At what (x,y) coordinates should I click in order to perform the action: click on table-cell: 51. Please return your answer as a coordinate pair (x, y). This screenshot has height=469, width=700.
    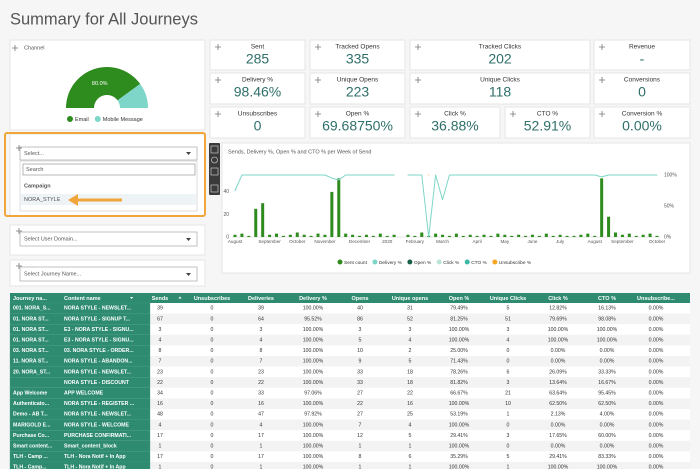
    Looking at the image, I should click on (508, 319).